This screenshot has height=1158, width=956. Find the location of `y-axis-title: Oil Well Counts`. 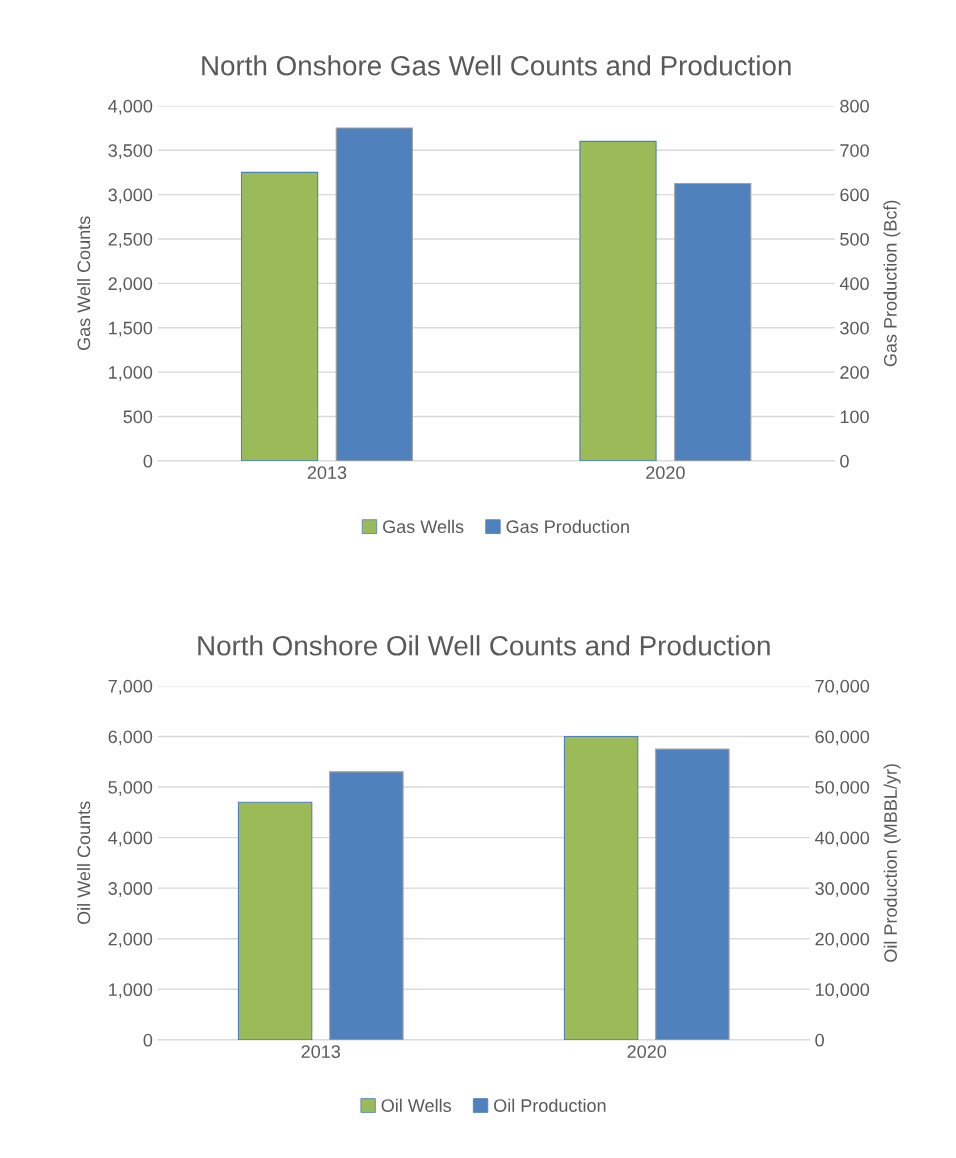

y-axis-title: Oil Well Counts is located at coordinates (83, 863).